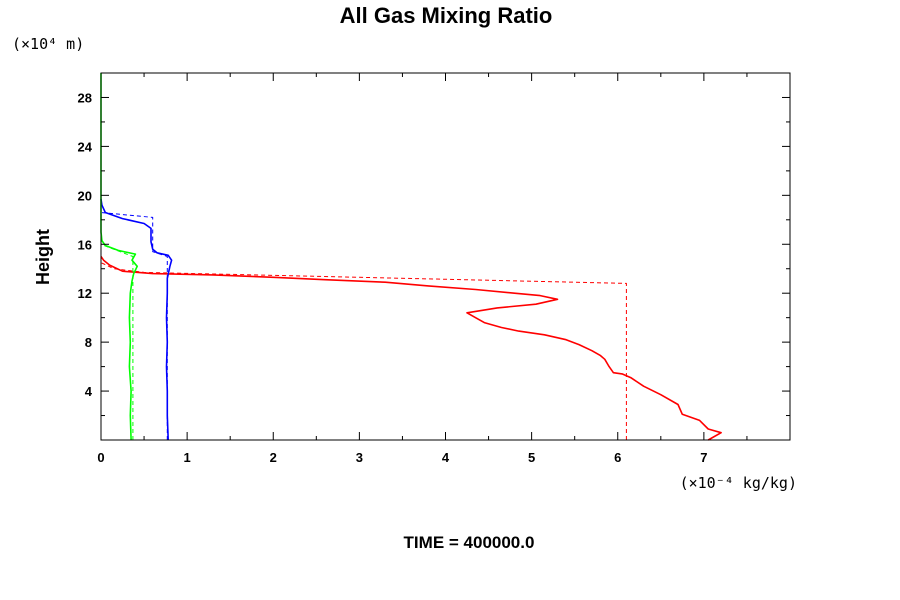 The height and width of the screenshot is (600, 900). I want to click on y-tick-label: 16, so click(85, 244).